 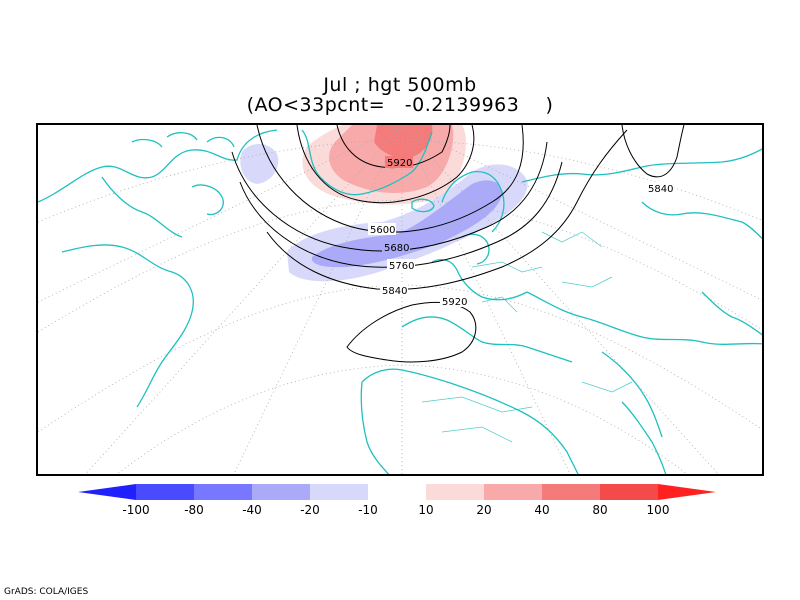 What do you see at coordinates (411, 332) in the screenshot?
I see `contour-5920-south` at bounding box center [411, 332].